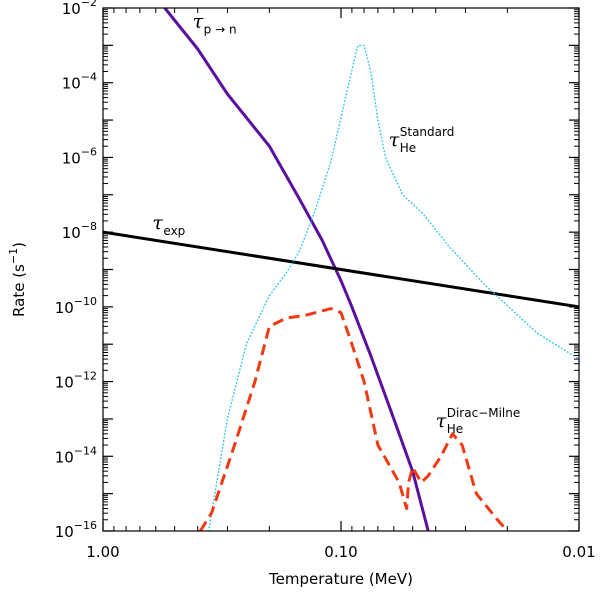  I want to click on series-annotation: τ Standard He, so click(422, 140).